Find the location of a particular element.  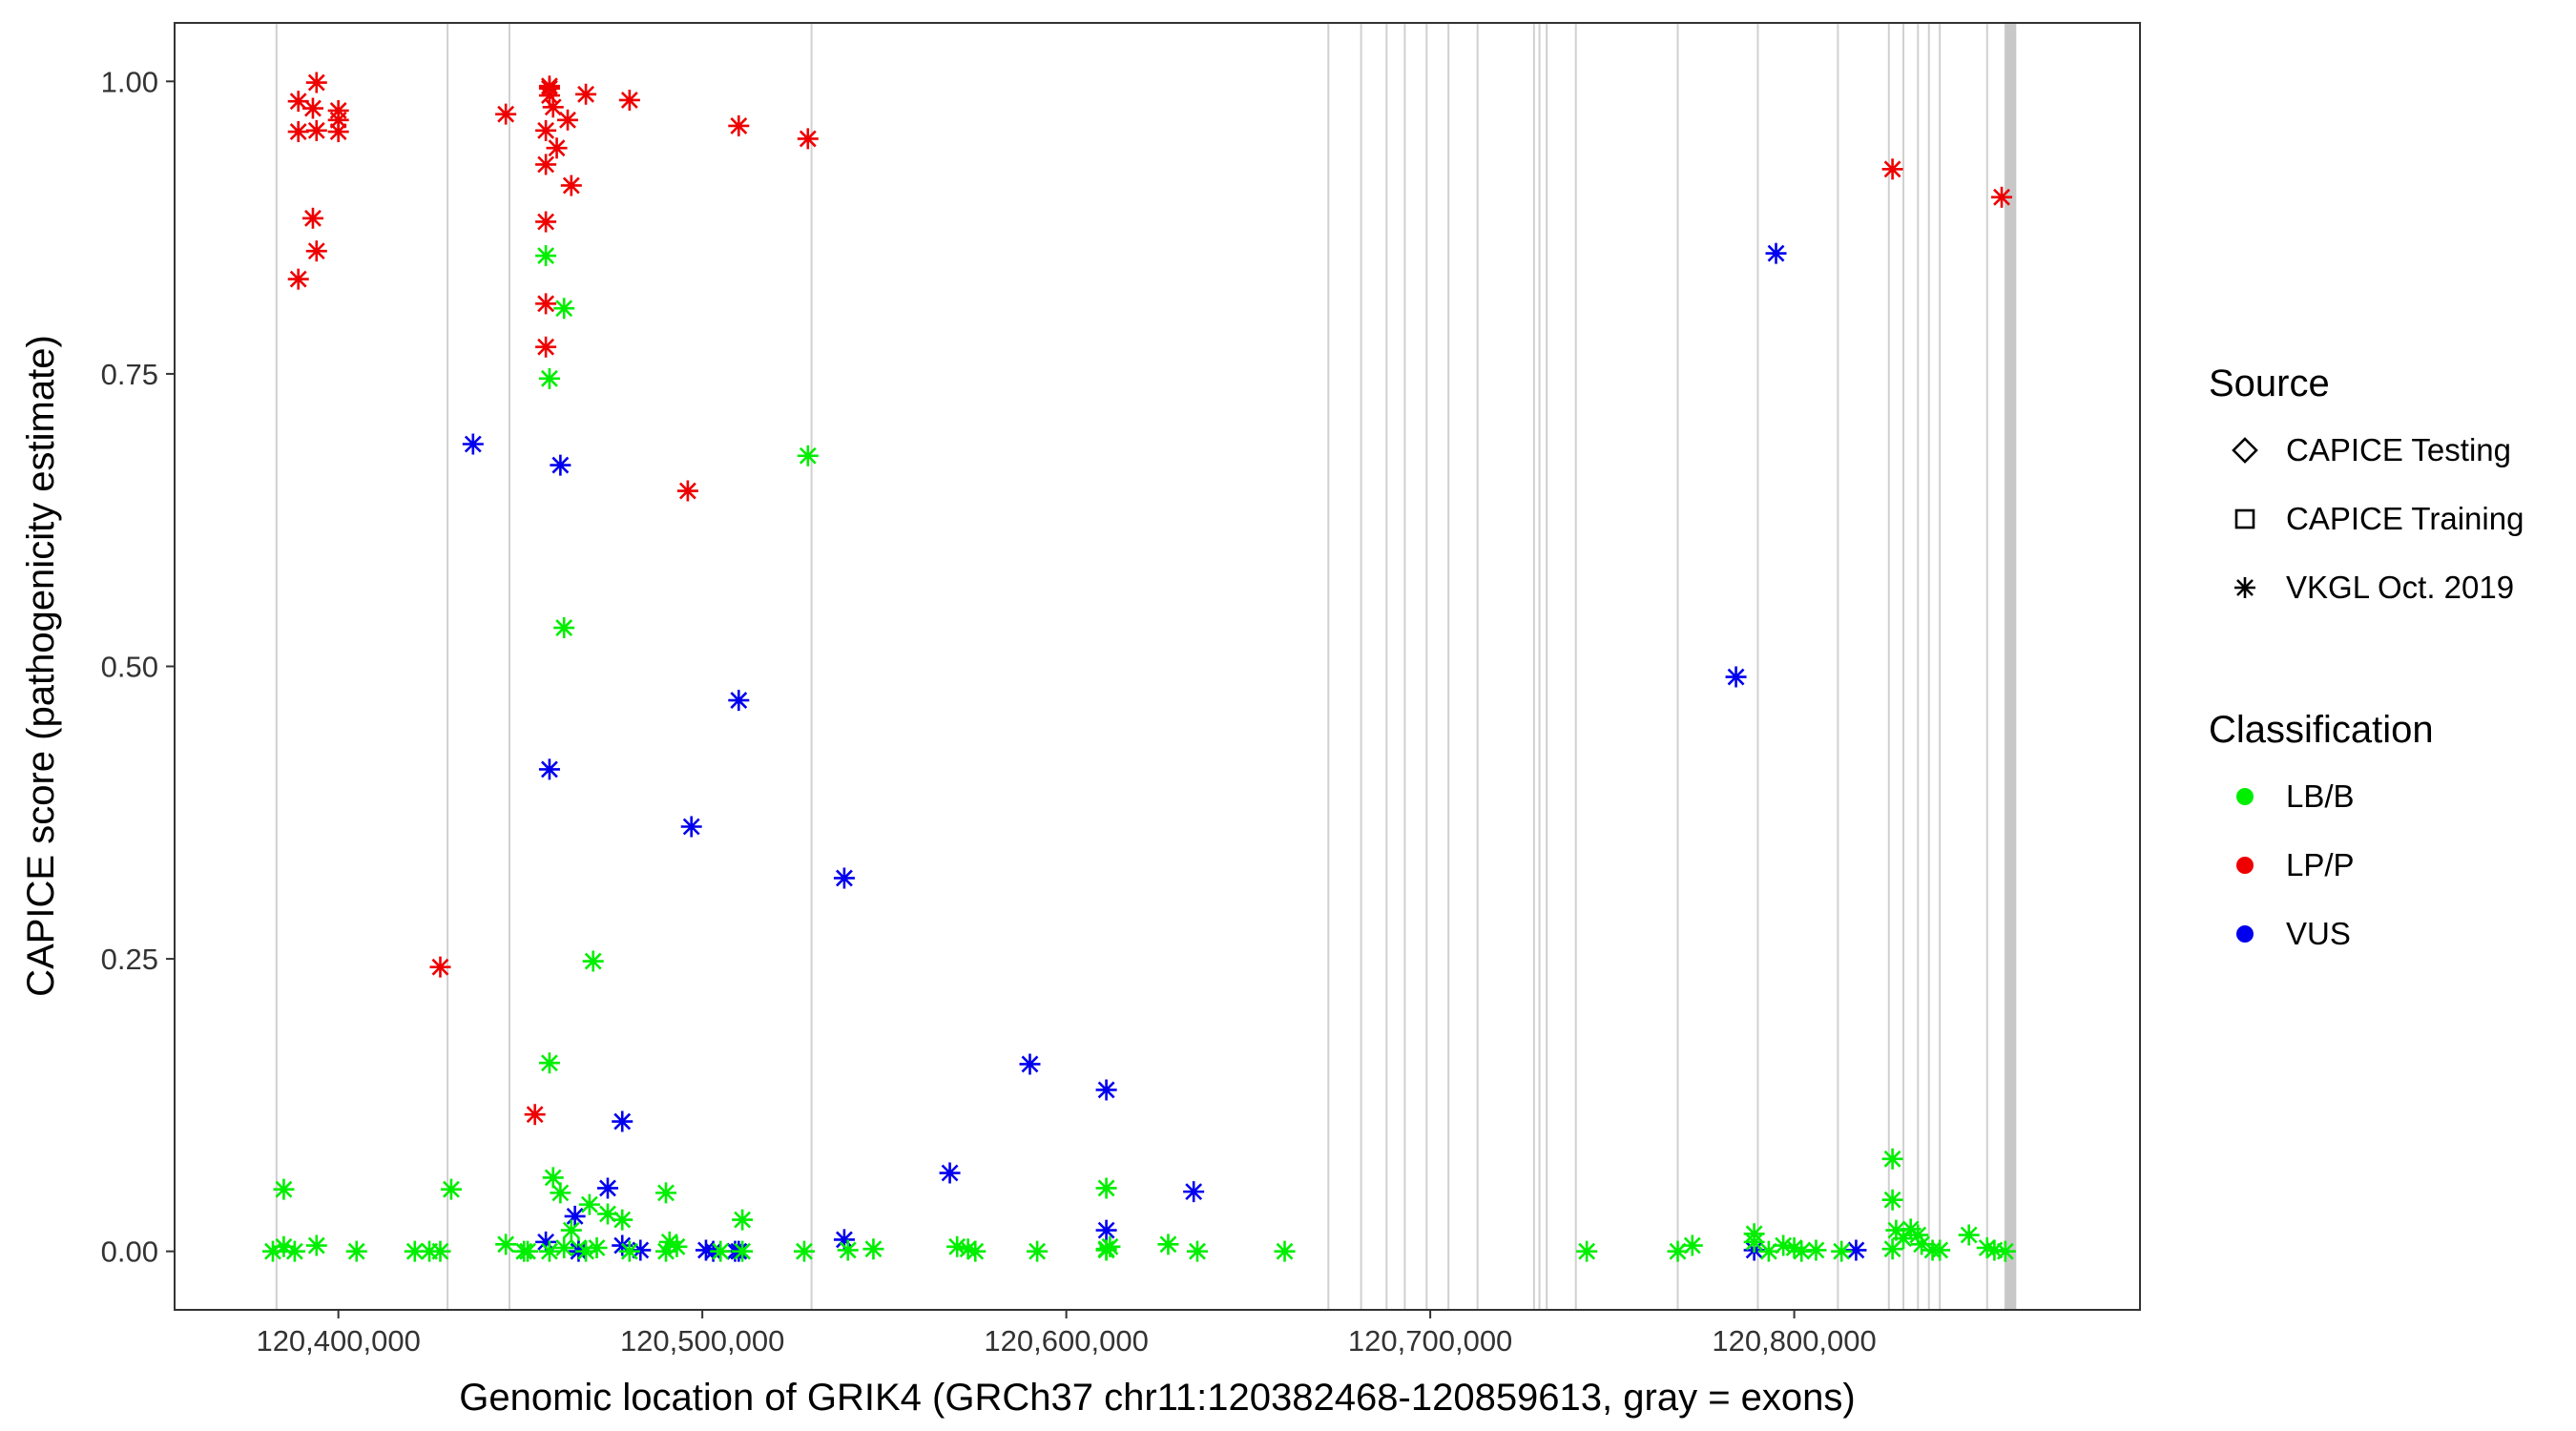

y-tick-label: 0.00 is located at coordinates (129, 1252).